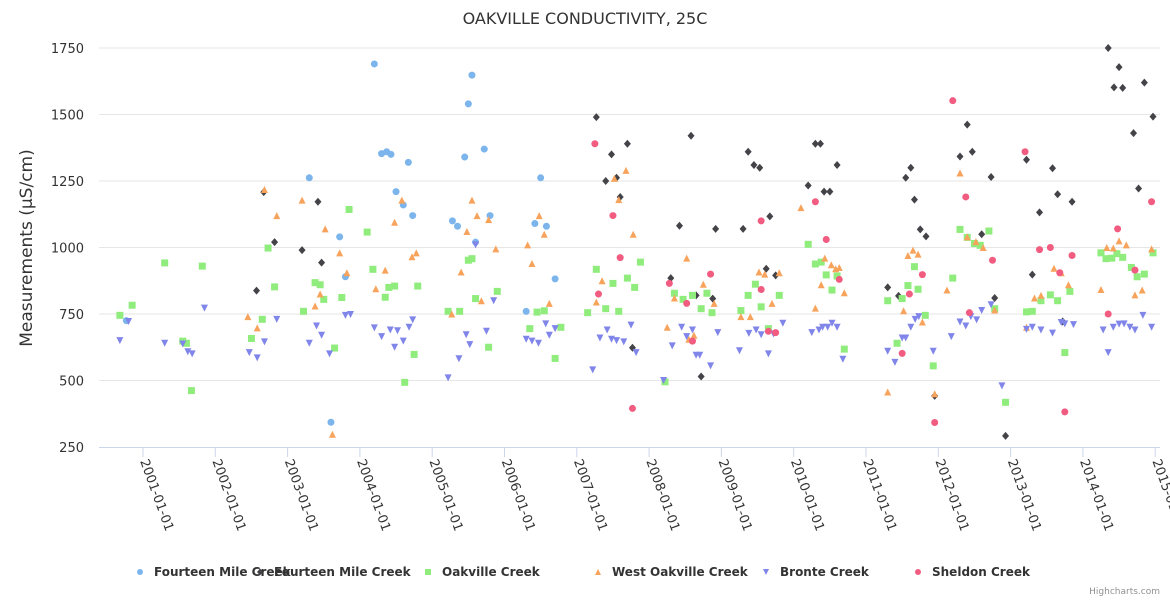 Image resolution: width=1170 pixels, height=600 pixels. Describe the element at coordinates (334, 572) in the screenshot. I see `legend-item: Fourteen Mile Creek` at that location.